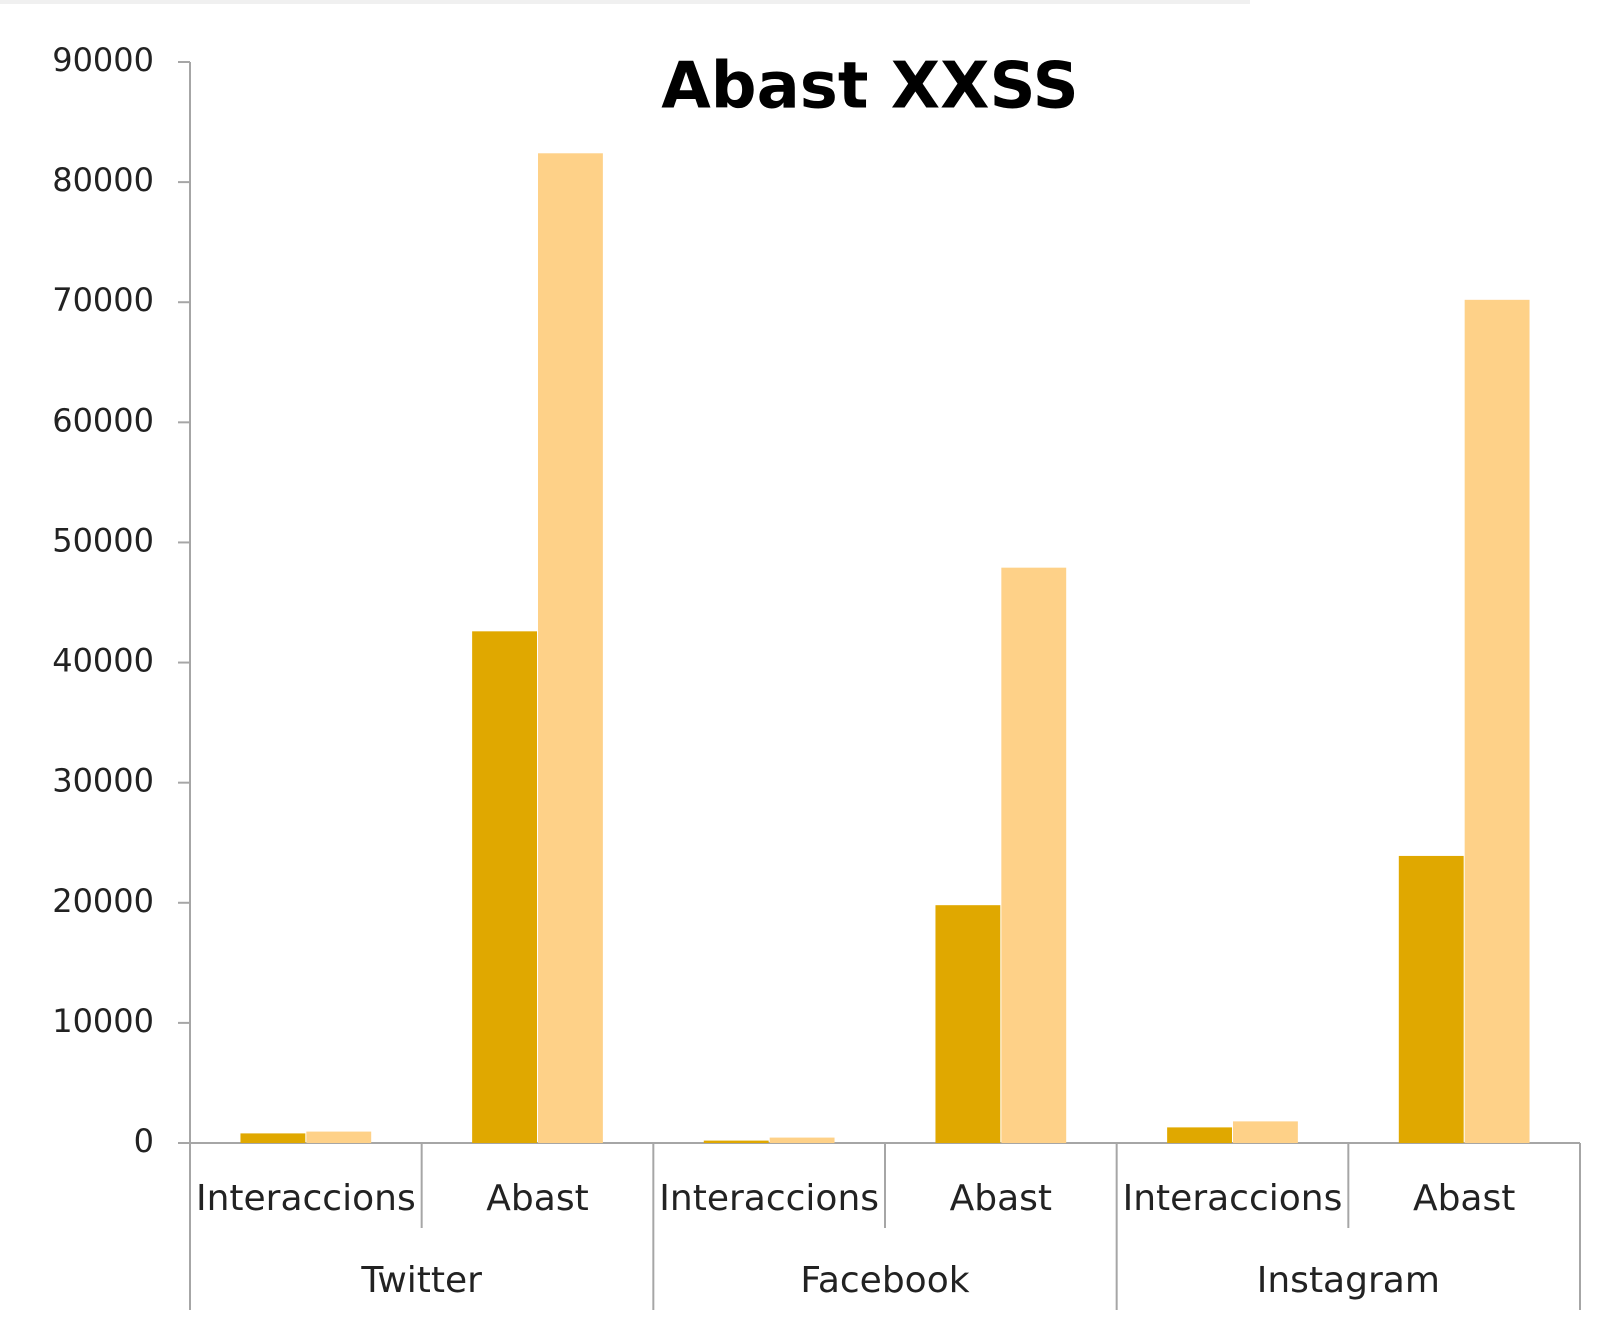 Image resolution: width=1613 pixels, height=1340 pixels. I want to click on group-label: Twitter, so click(421, 1280).